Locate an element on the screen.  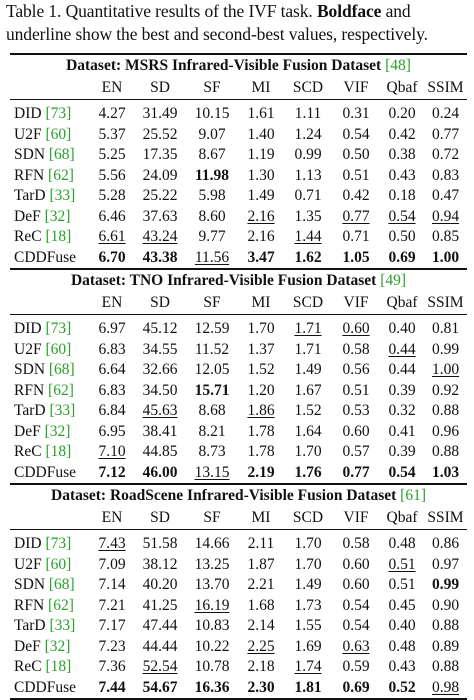
value-cell: 1.35 is located at coordinates (308, 217).